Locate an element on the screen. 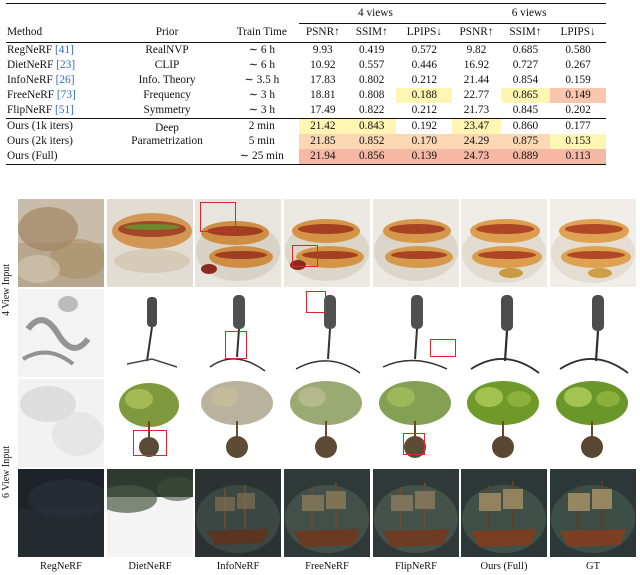 This screenshot has width=640, height=575. ship-regnerf-image is located at coordinates (61, 513).